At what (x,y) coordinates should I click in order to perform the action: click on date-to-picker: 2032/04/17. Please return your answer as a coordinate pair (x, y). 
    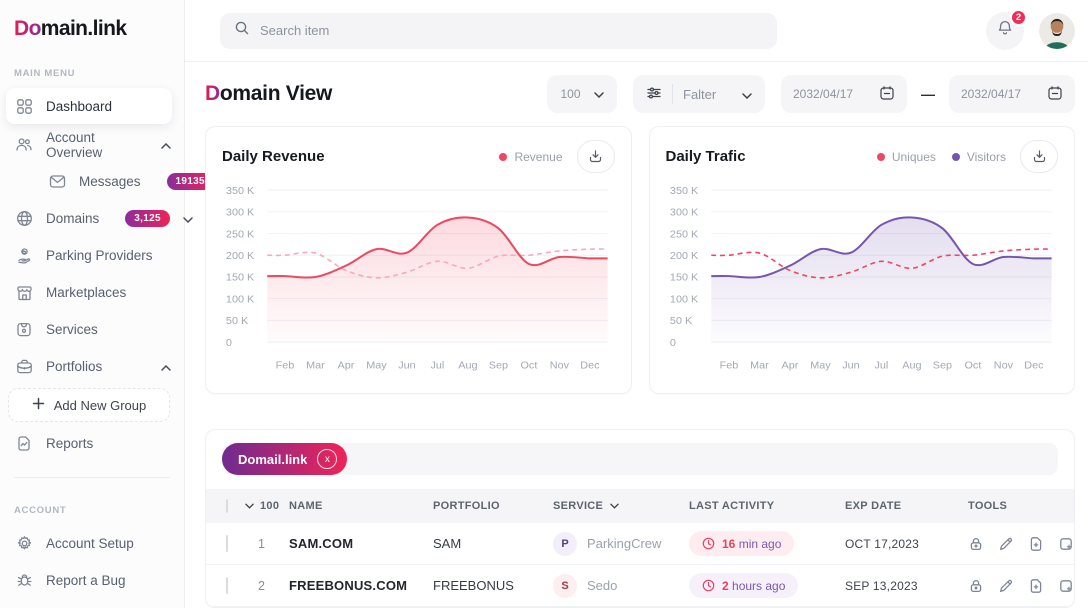
    Looking at the image, I should click on (1012, 94).